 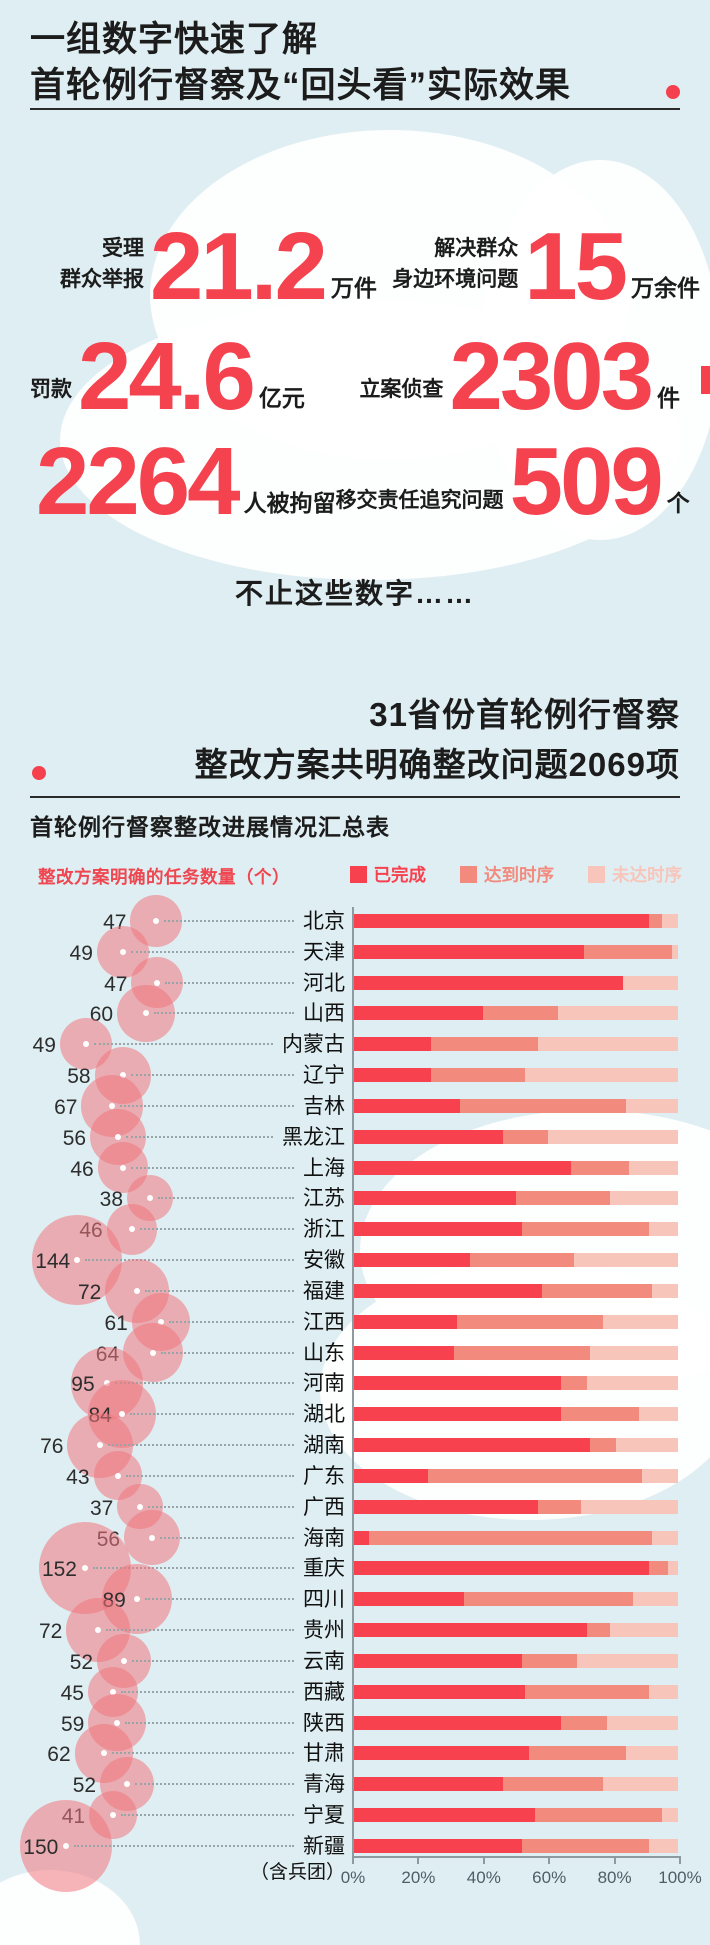 I want to click on chart-title: 首轮例行督察整改进展情况汇总表, so click(x=210, y=827).